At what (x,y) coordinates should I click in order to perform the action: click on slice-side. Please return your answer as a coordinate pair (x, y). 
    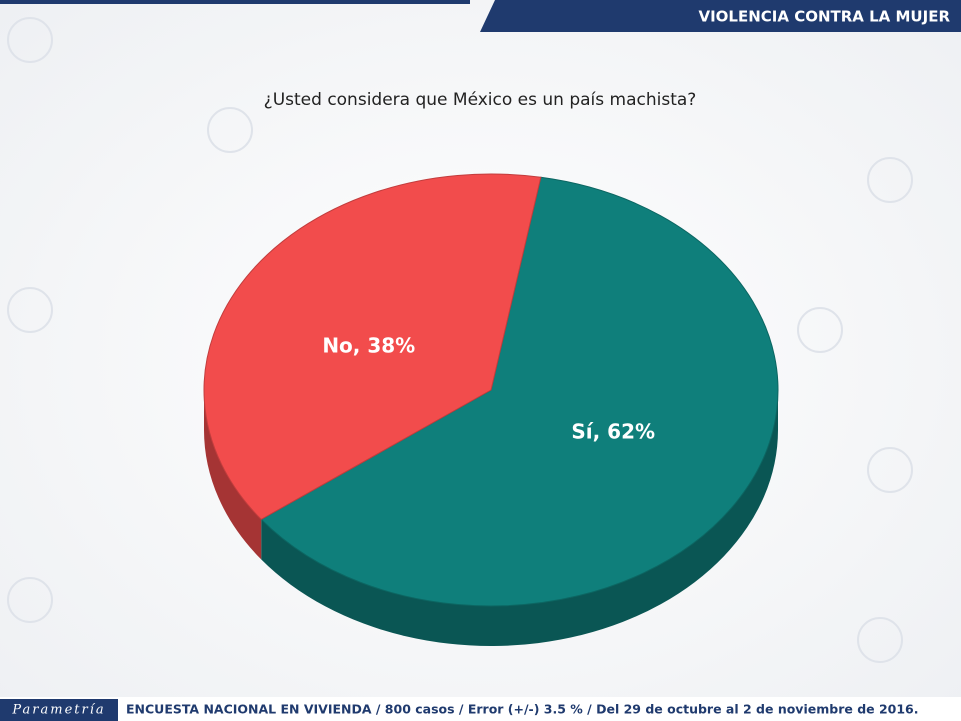
    Looking at the image, I should click on (233, 475).